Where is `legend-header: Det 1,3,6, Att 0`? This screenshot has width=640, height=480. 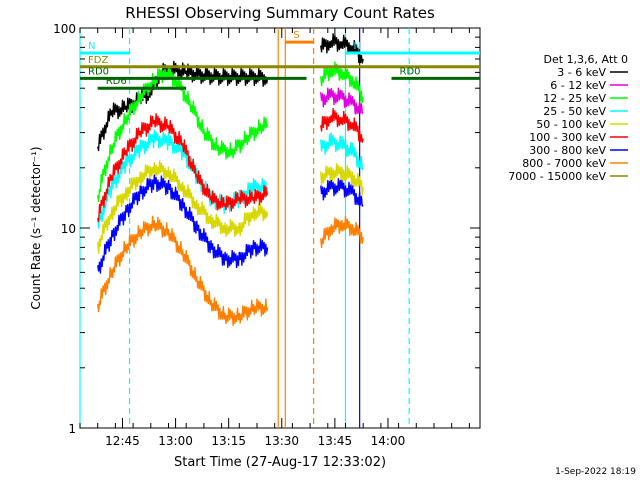 legend-header: Det 1,3,6, Att 0 is located at coordinates (586, 59).